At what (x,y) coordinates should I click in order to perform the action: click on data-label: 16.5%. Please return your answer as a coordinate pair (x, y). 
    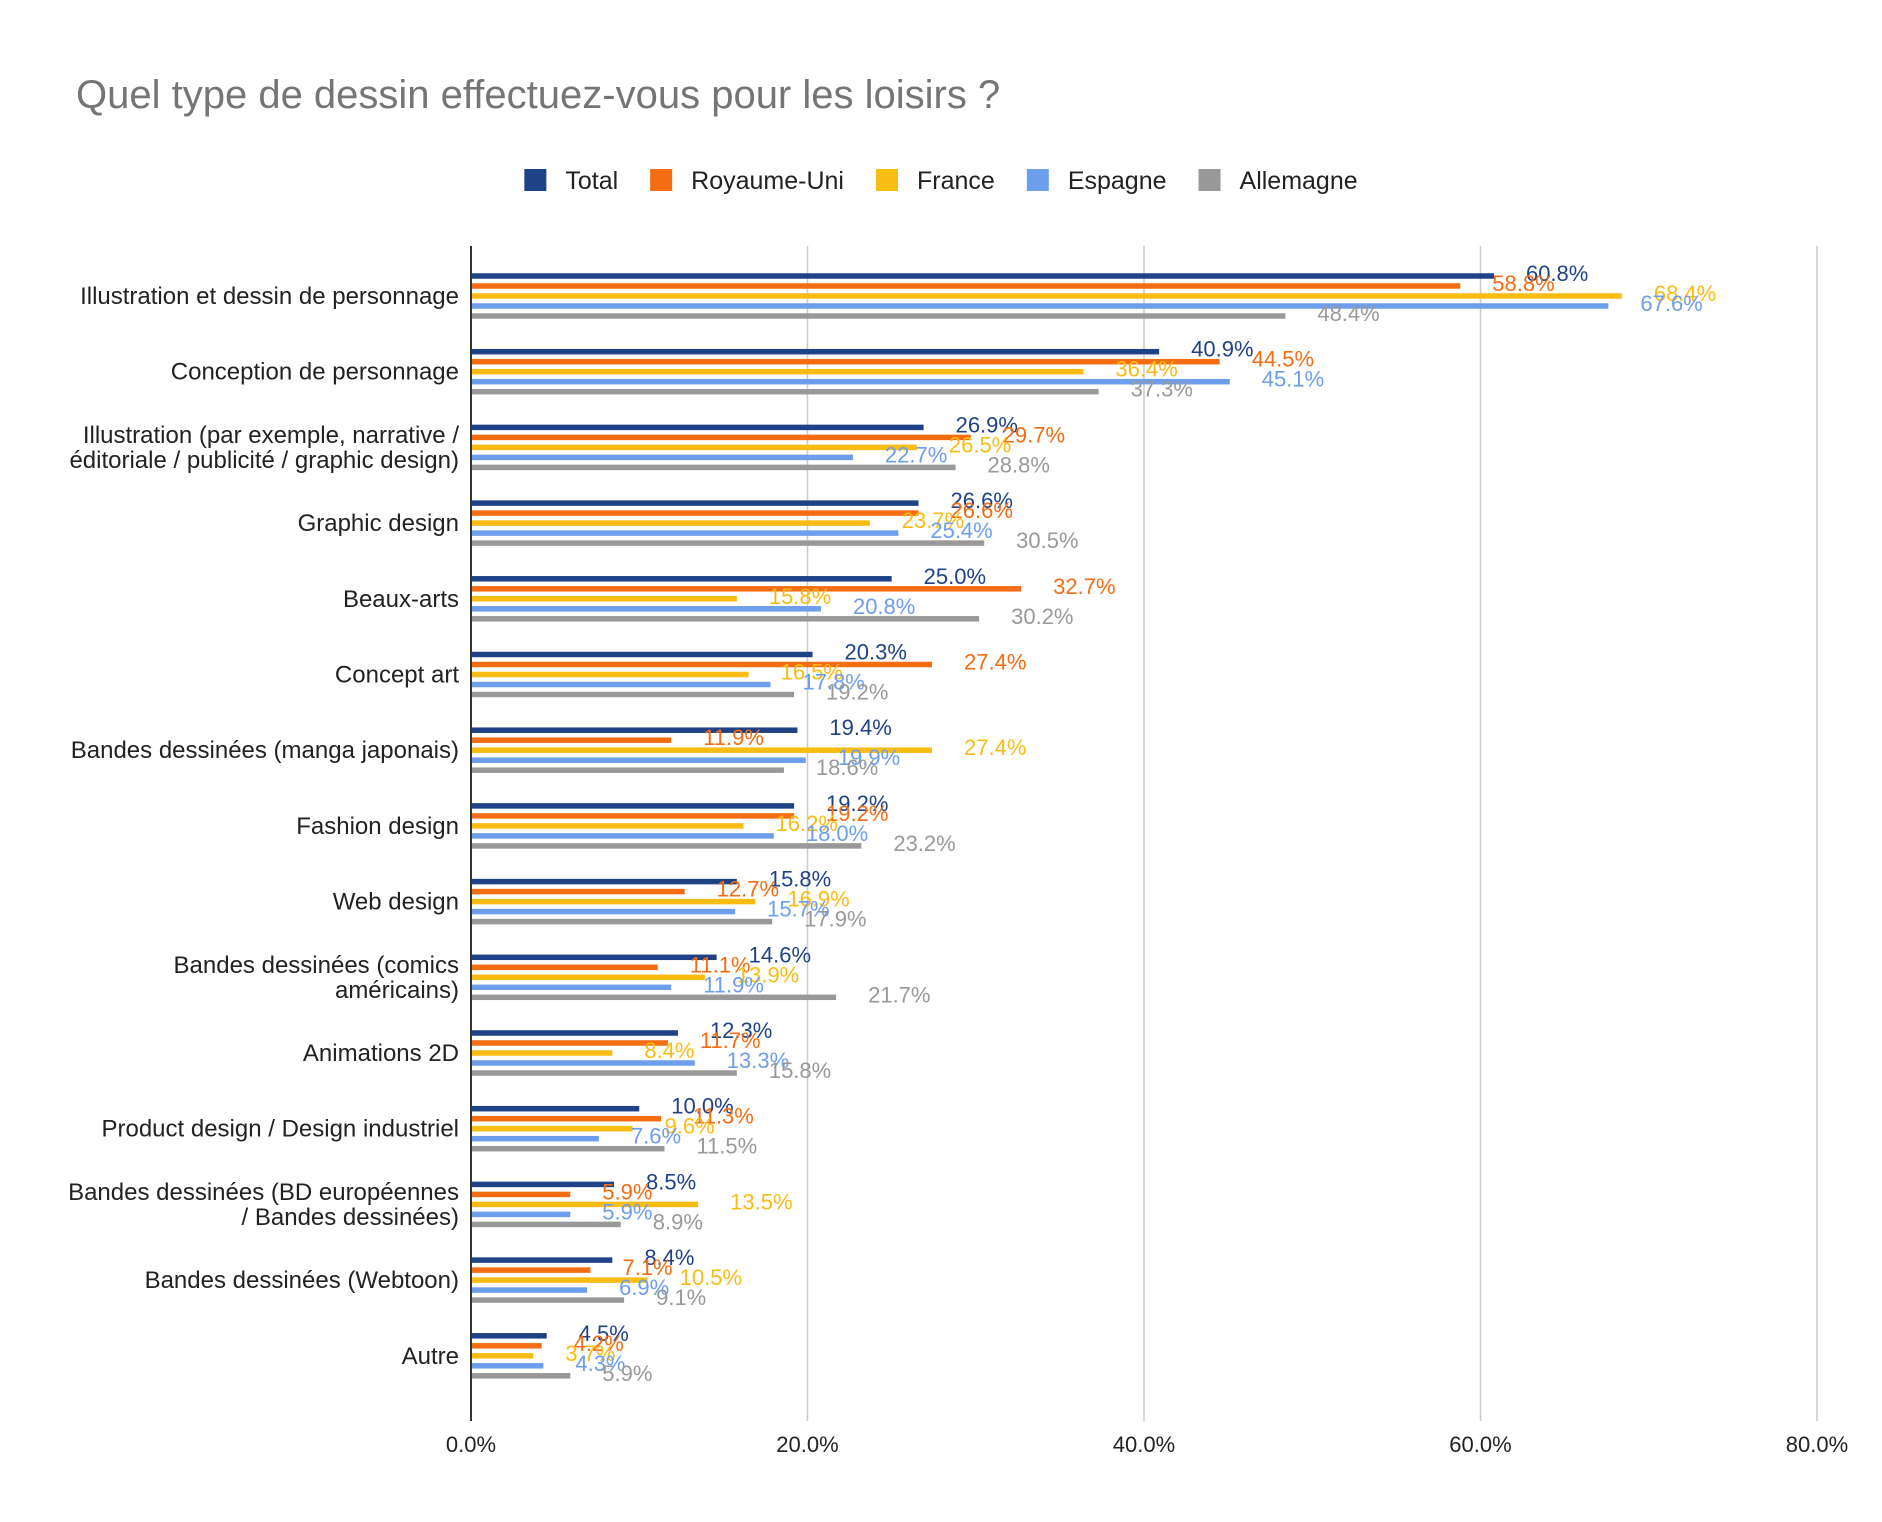
    Looking at the image, I should click on (812, 672).